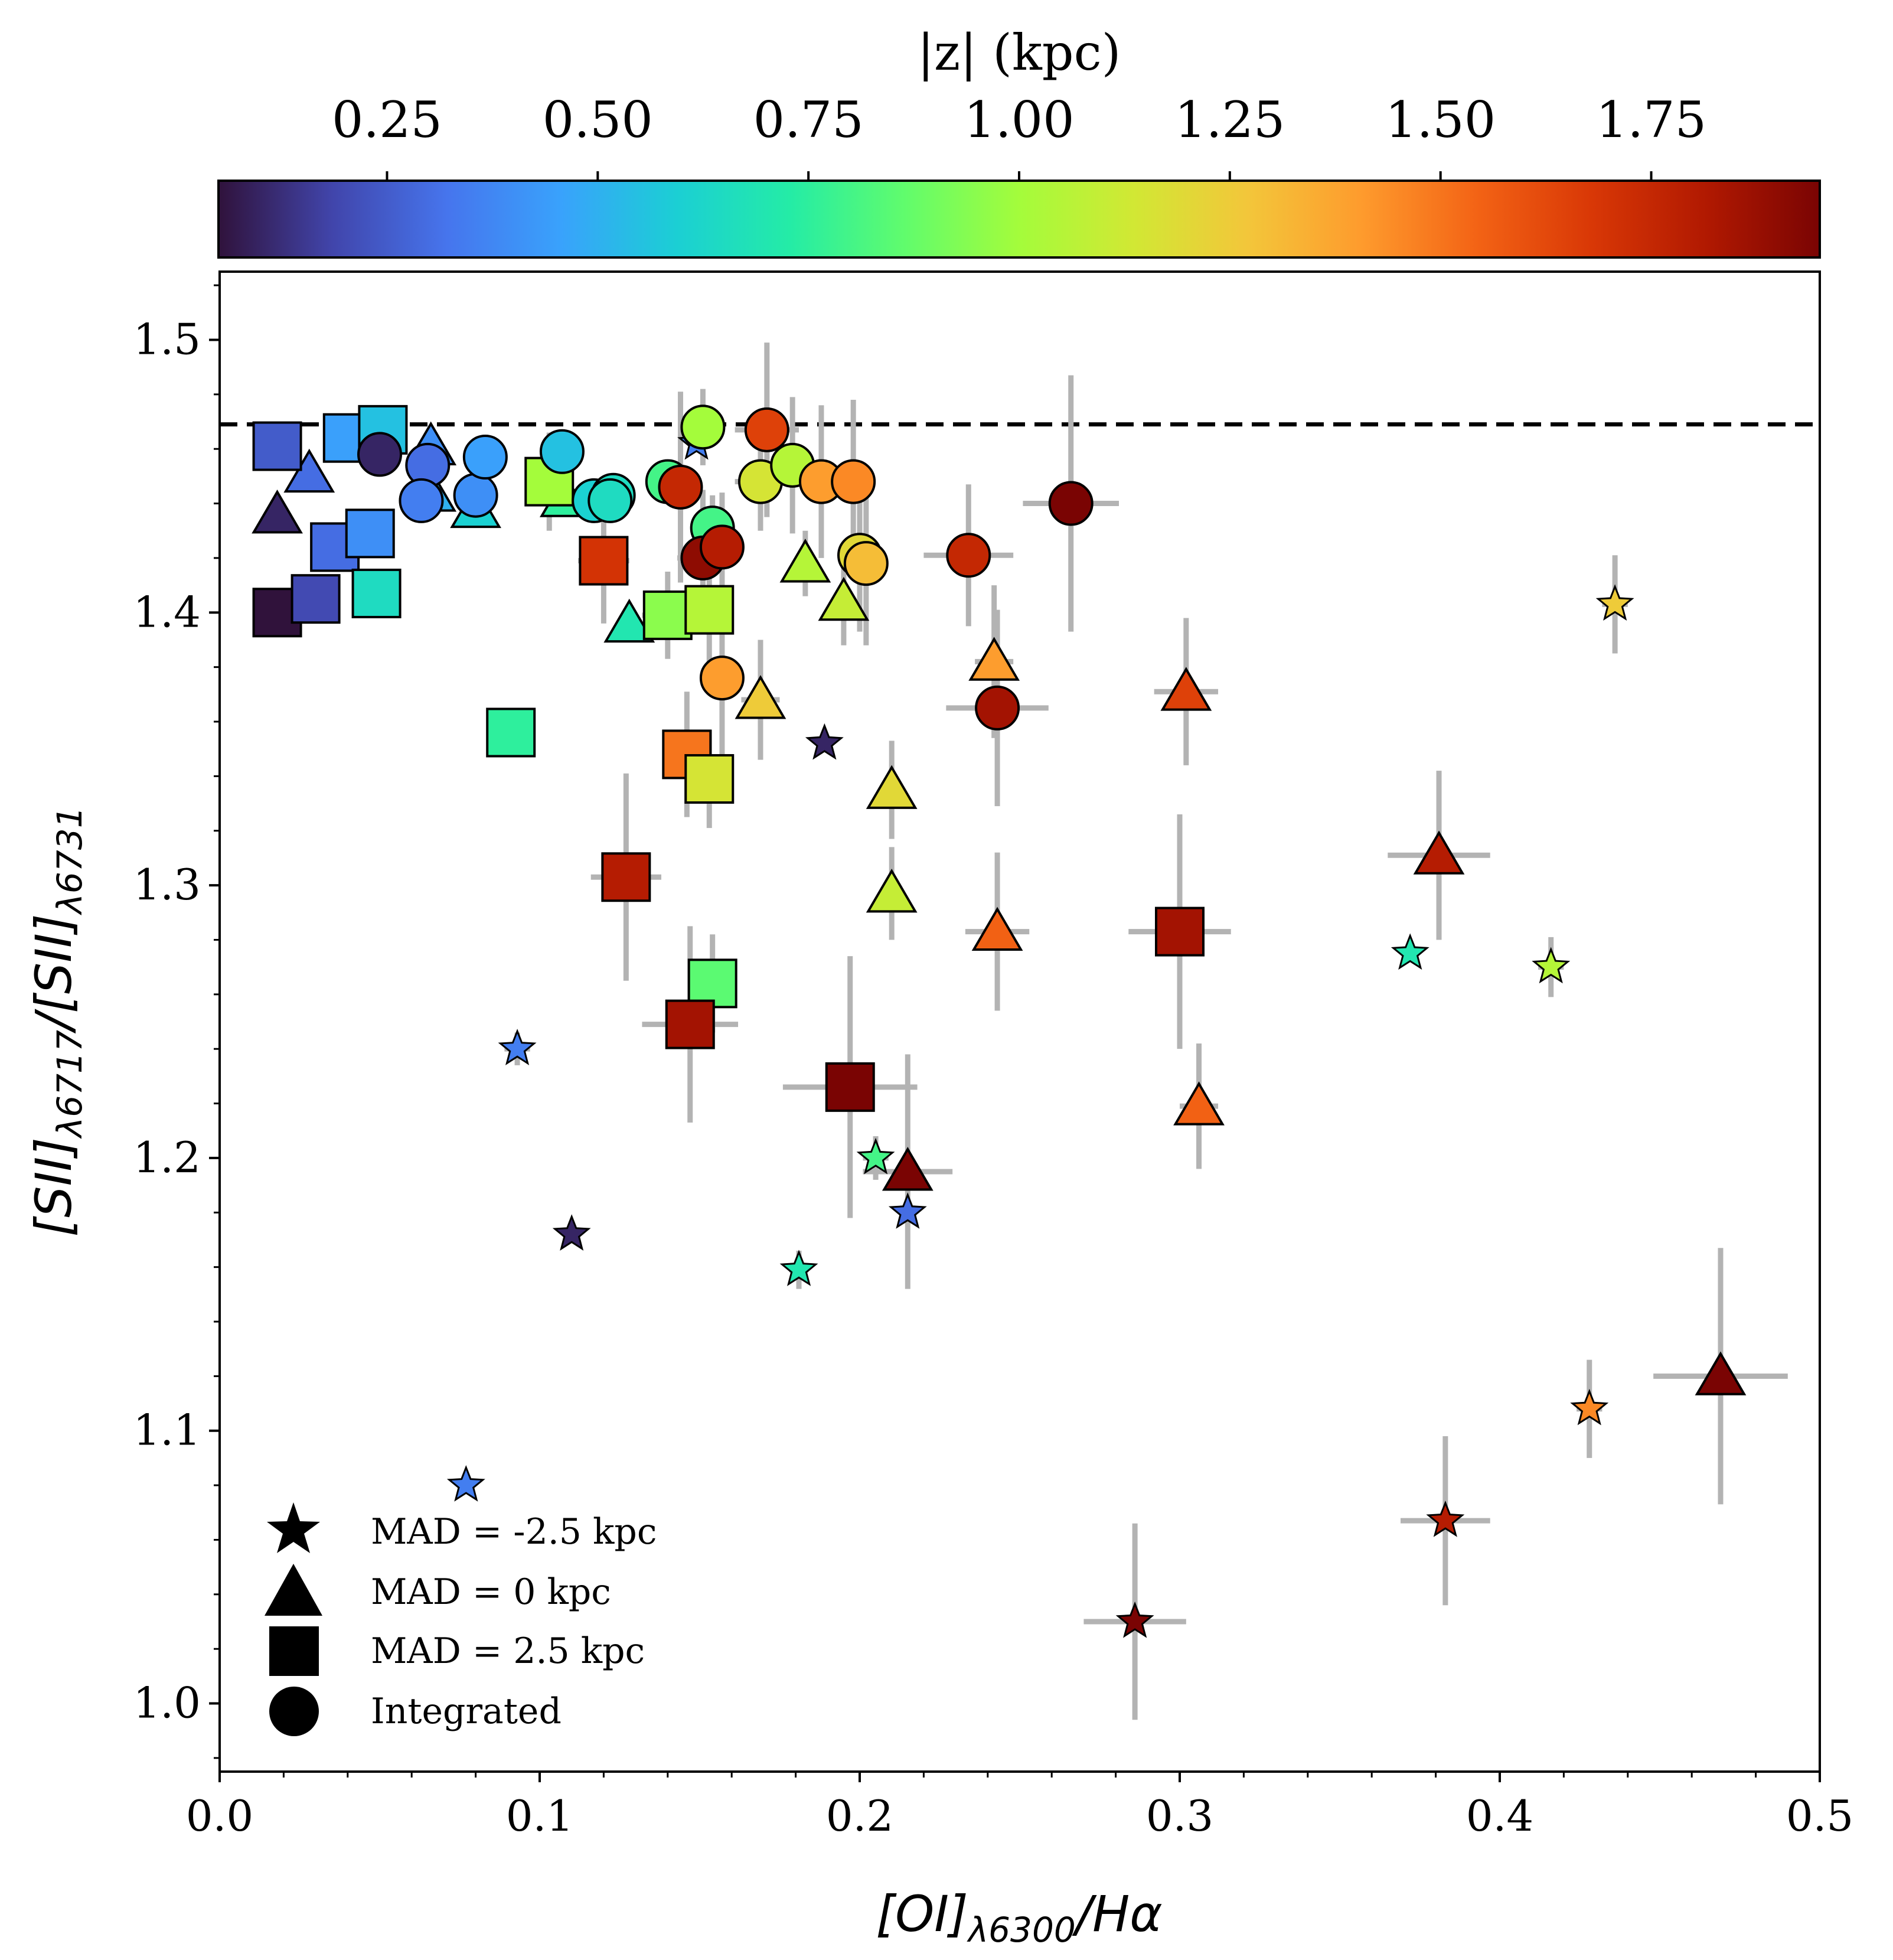 The width and height of the screenshot is (1893, 1960). What do you see at coordinates (167, 339) in the screenshot?
I see `y-tick-label: 1.5` at bounding box center [167, 339].